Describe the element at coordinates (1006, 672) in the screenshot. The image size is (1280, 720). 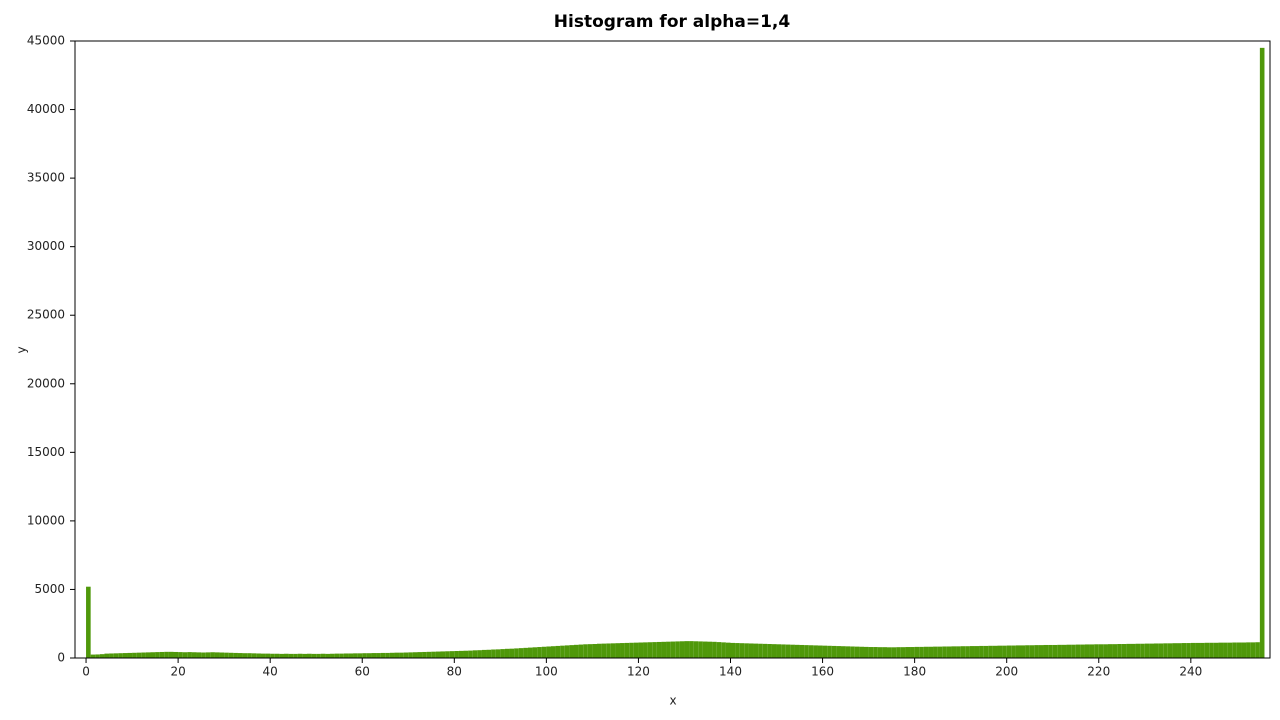
I see `x-tick-label: 200` at that location.